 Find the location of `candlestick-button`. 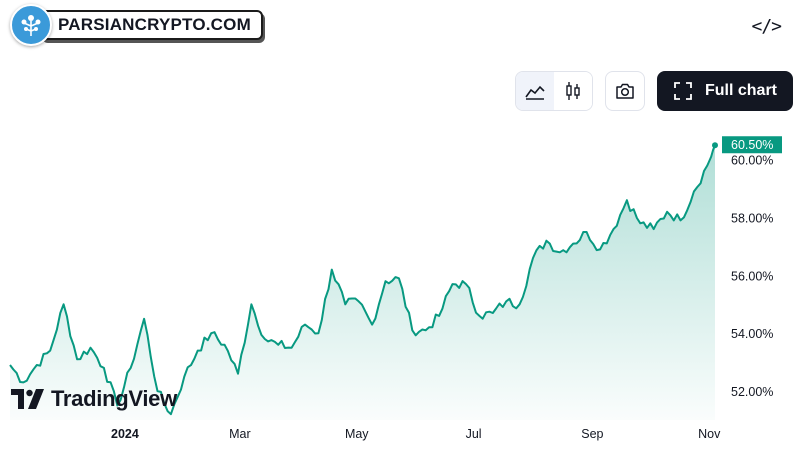

candlestick-button is located at coordinates (573, 91).